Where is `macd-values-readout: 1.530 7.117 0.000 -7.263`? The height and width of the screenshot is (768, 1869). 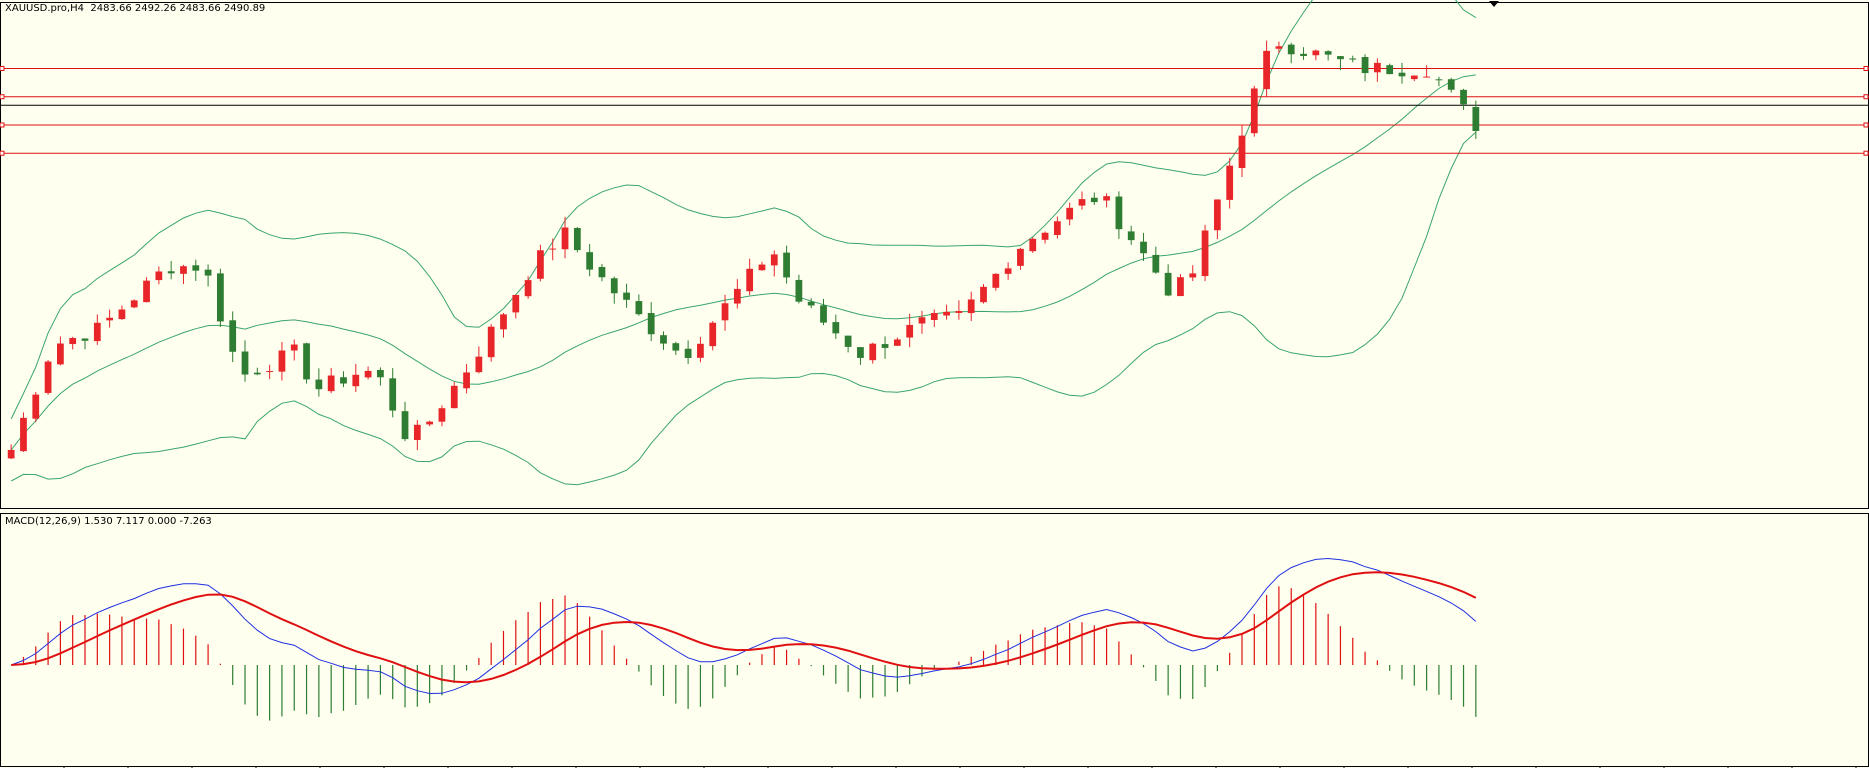
macd-values-readout: 1.530 7.117 0.000 -7.263 is located at coordinates (148, 521).